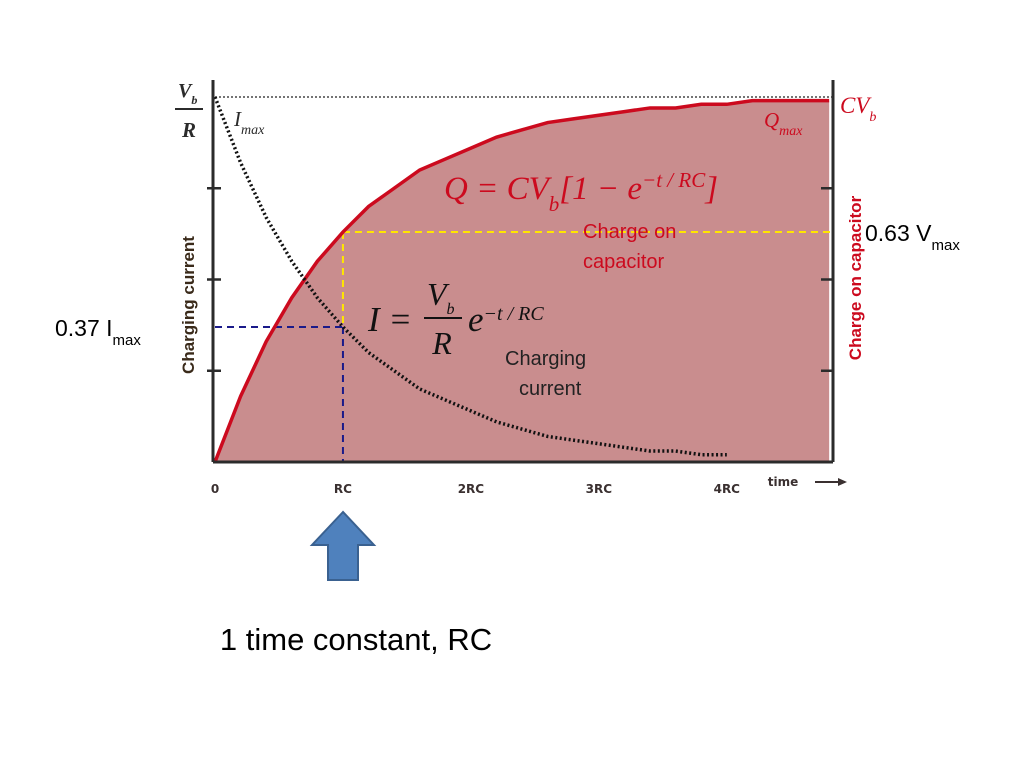  I want to click on x-tick-label: RC, so click(343, 489).